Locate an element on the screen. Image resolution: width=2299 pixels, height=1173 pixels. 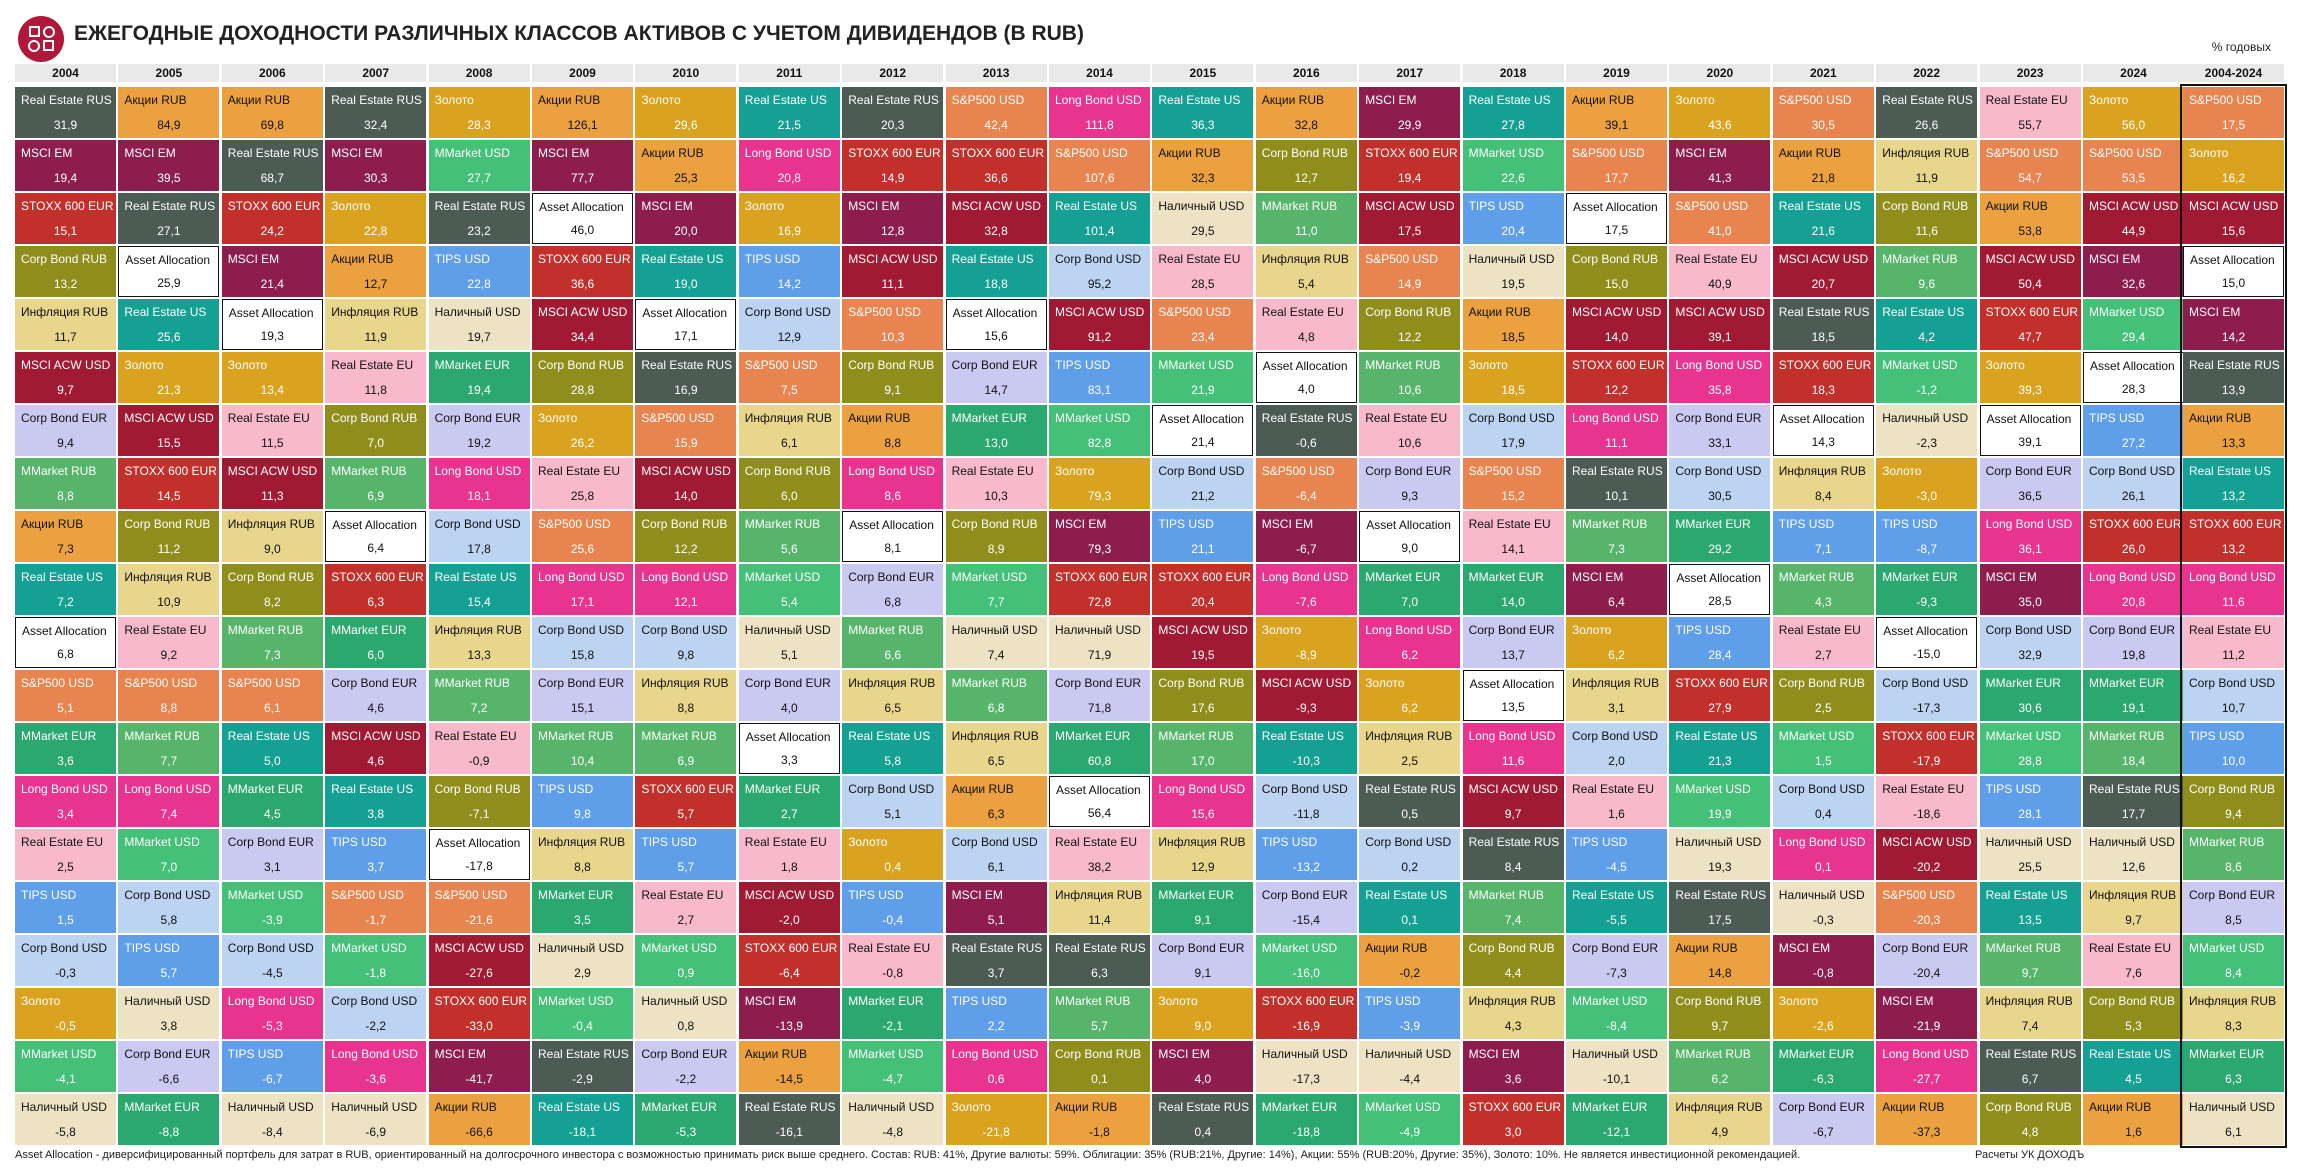
return-value: -5,3 is located at coordinates (686, 1132).